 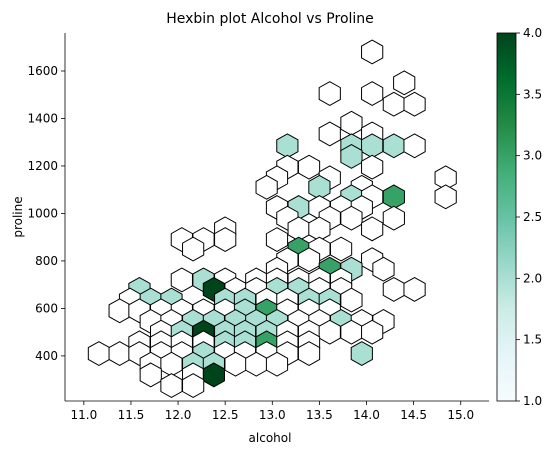 What do you see at coordinates (83, 415) in the screenshot?
I see `x-tick-label: 11.0` at bounding box center [83, 415].